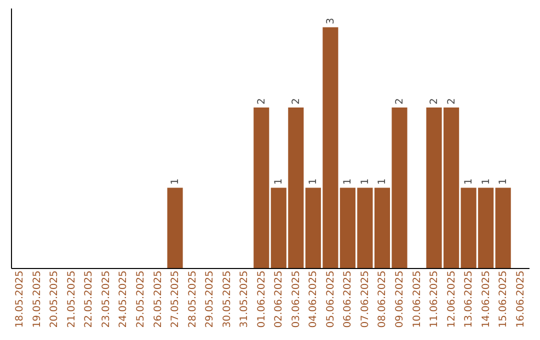  What do you see at coordinates (504, 299) in the screenshot?
I see `x-tick-label: 15.06.2025` at bounding box center [504, 299].